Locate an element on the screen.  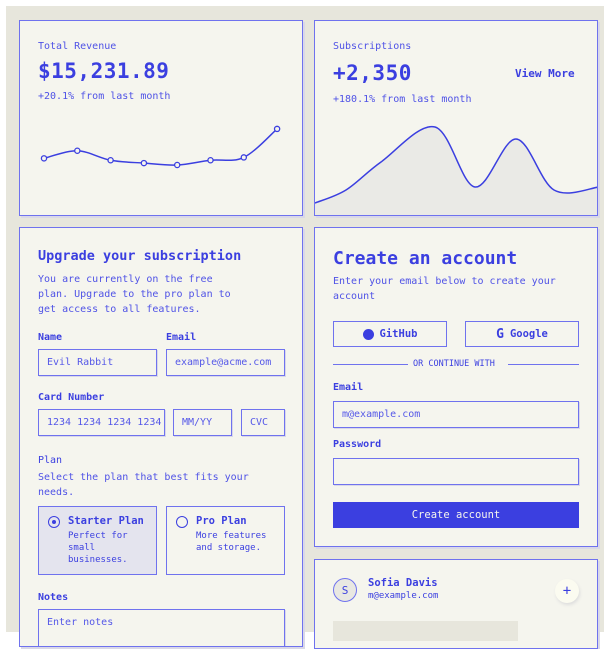
subscriptions-chart is located at coordinates (456, 170).